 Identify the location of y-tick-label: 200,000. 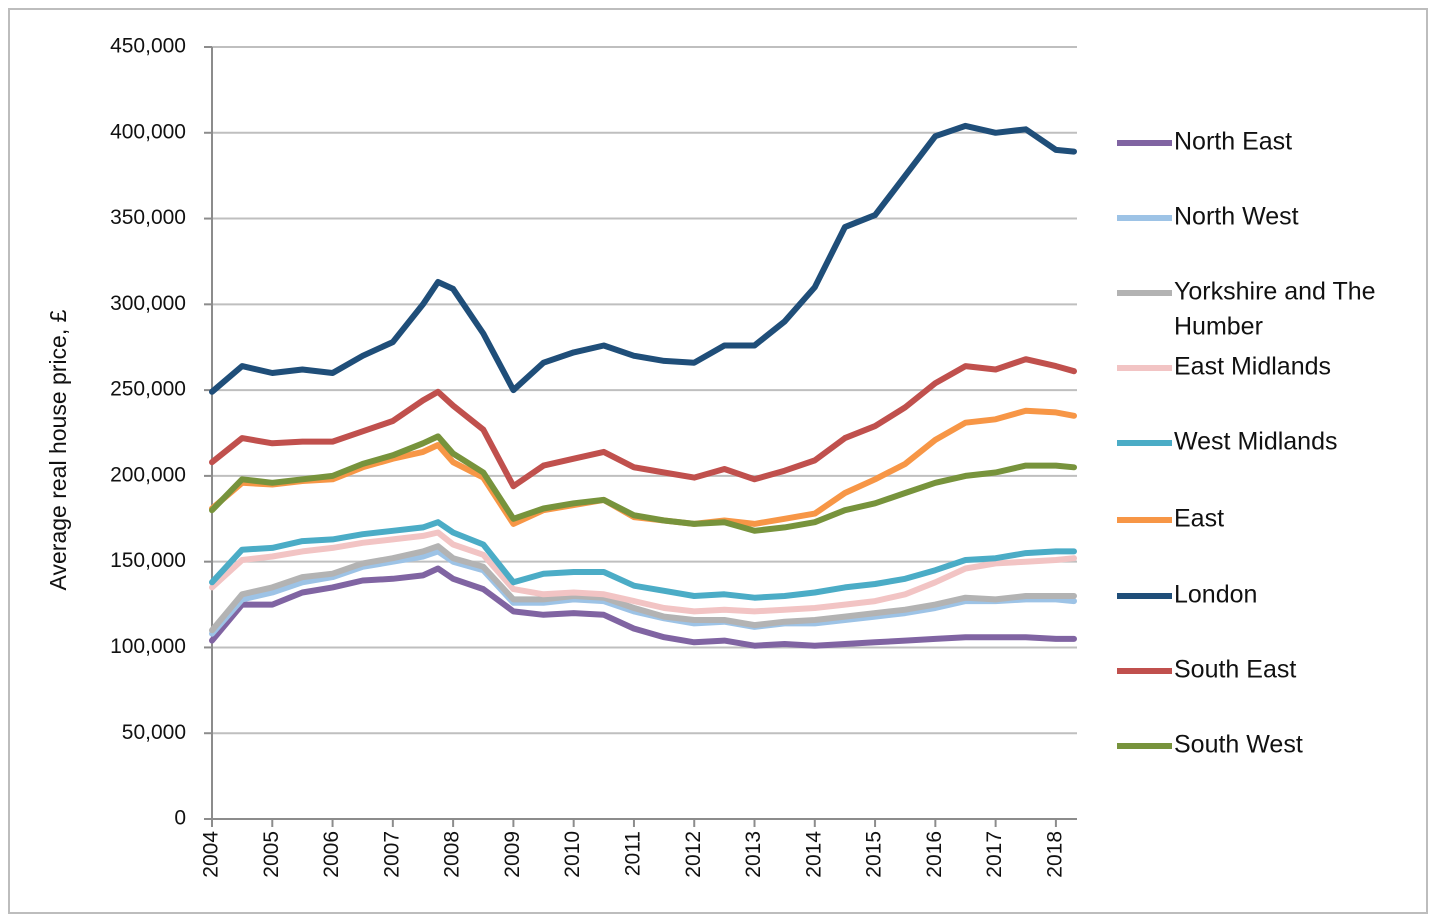
(148, 474).